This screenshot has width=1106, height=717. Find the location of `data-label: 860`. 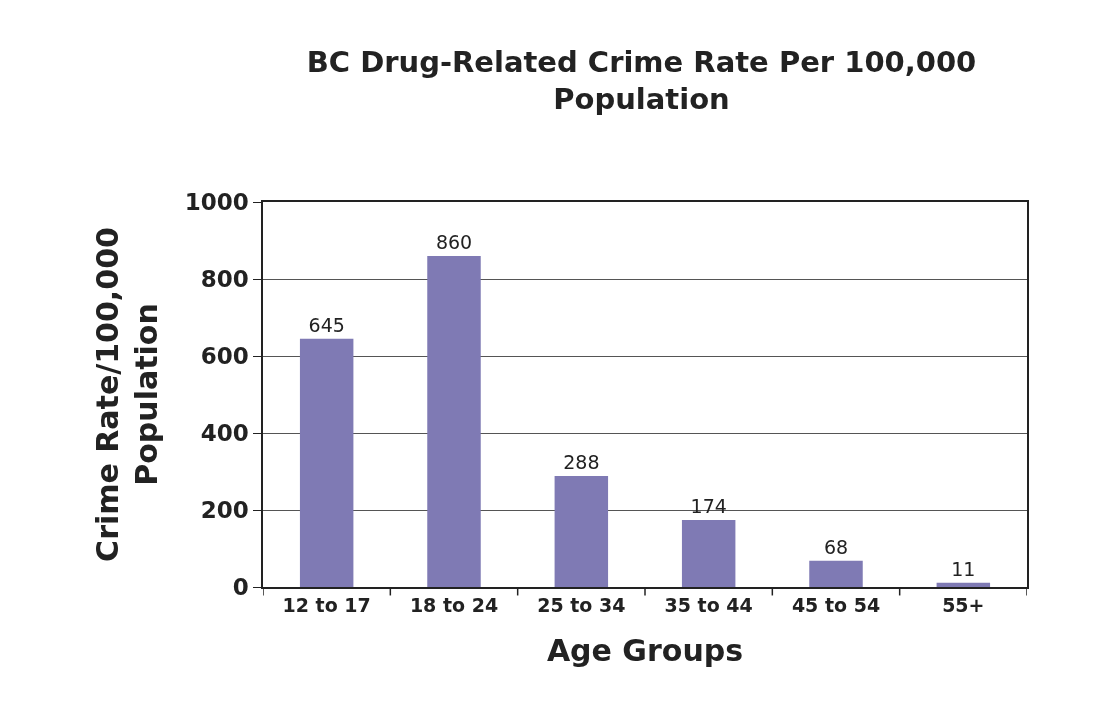

data-label: 860 is located at coordinates (454, 241).